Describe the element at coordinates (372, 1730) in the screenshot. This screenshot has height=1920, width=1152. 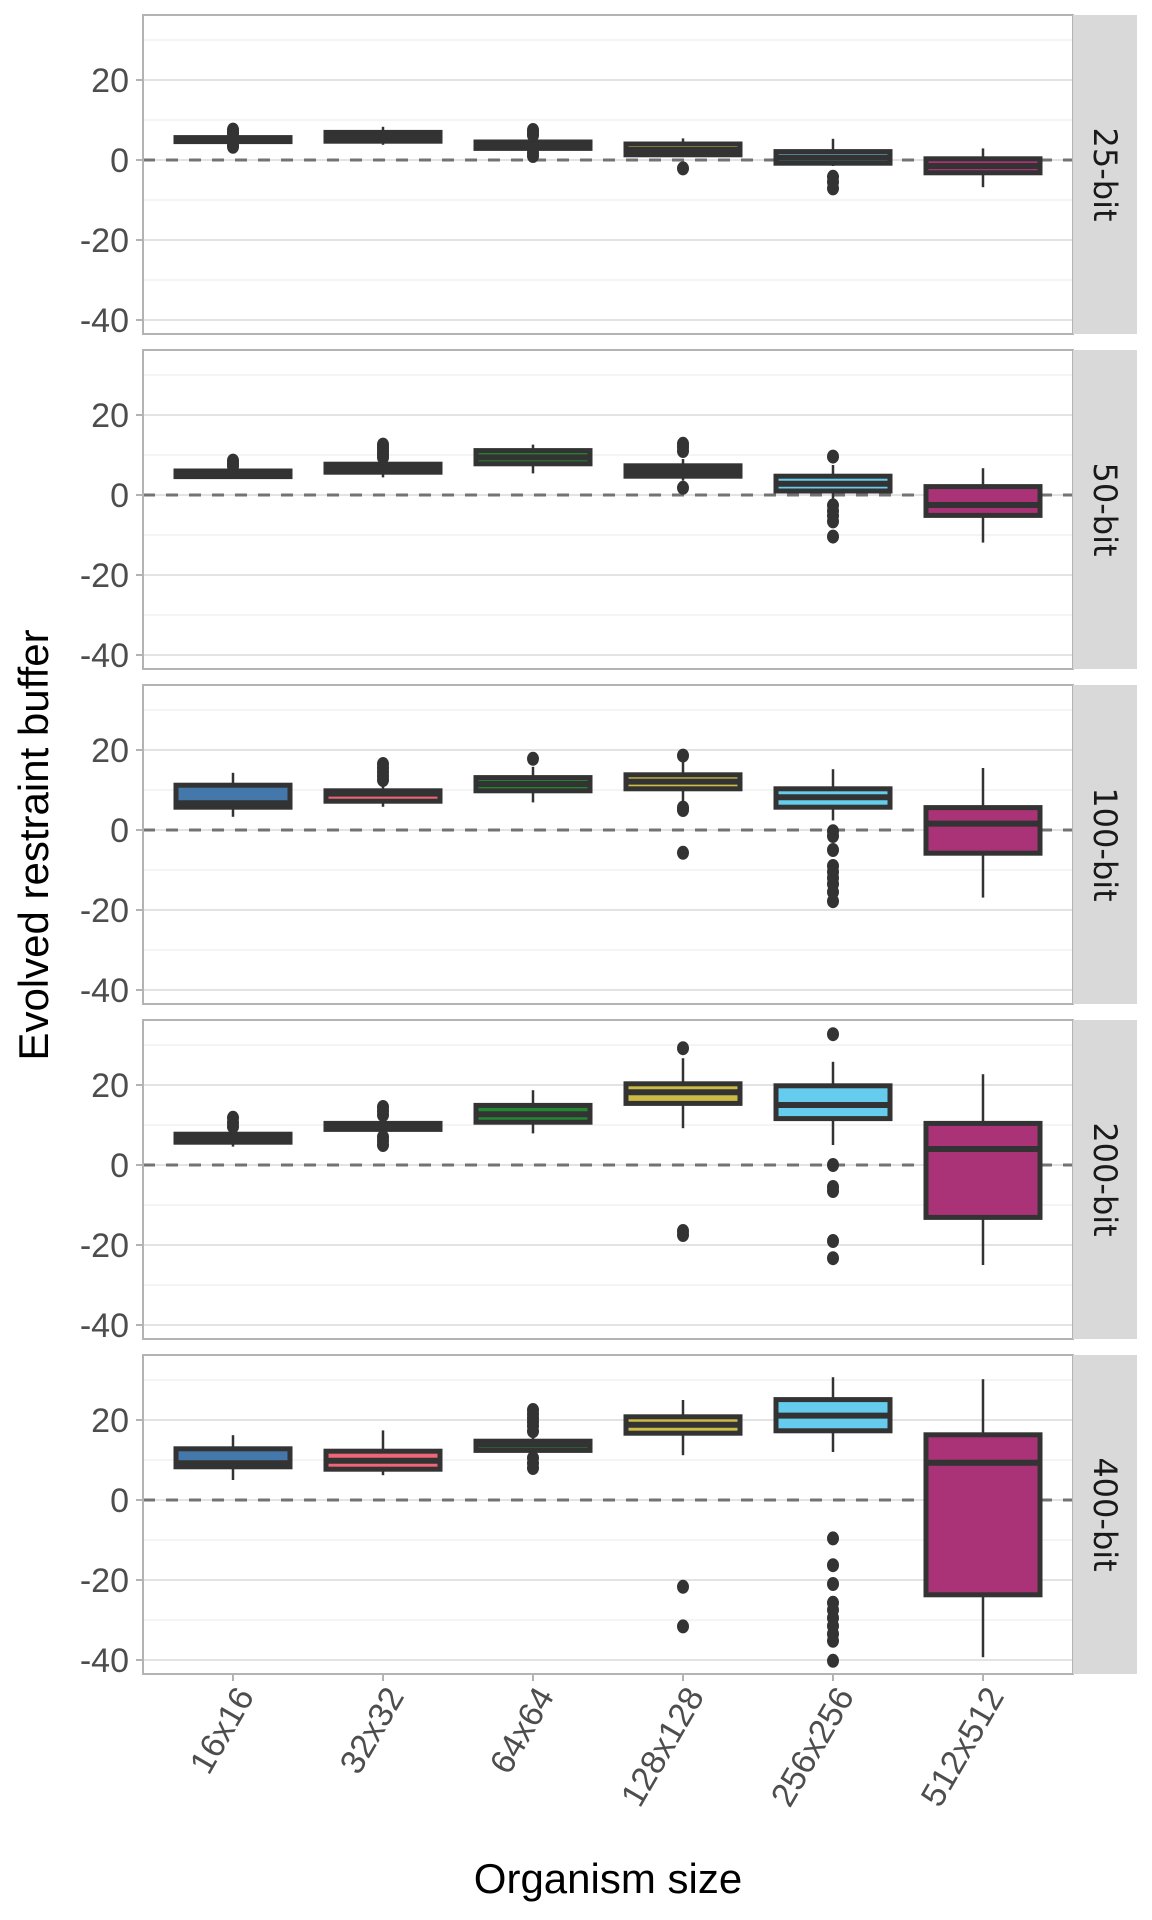
I see `x-tick-label: 32x32` at that location.